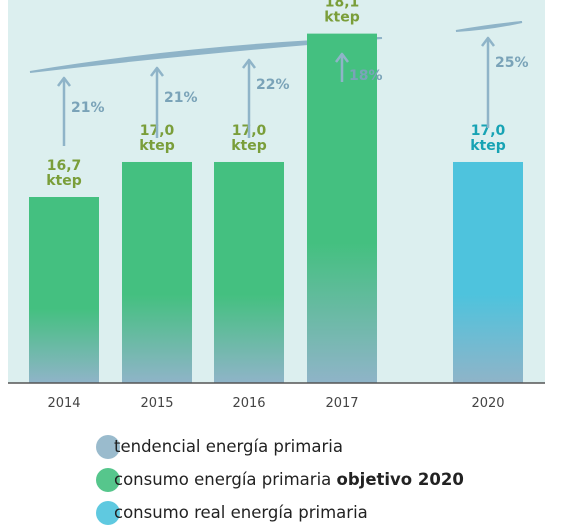  I want to click on legend-item-objetivo: consumo energía primaria objetivo 2020, so click(280, 479).